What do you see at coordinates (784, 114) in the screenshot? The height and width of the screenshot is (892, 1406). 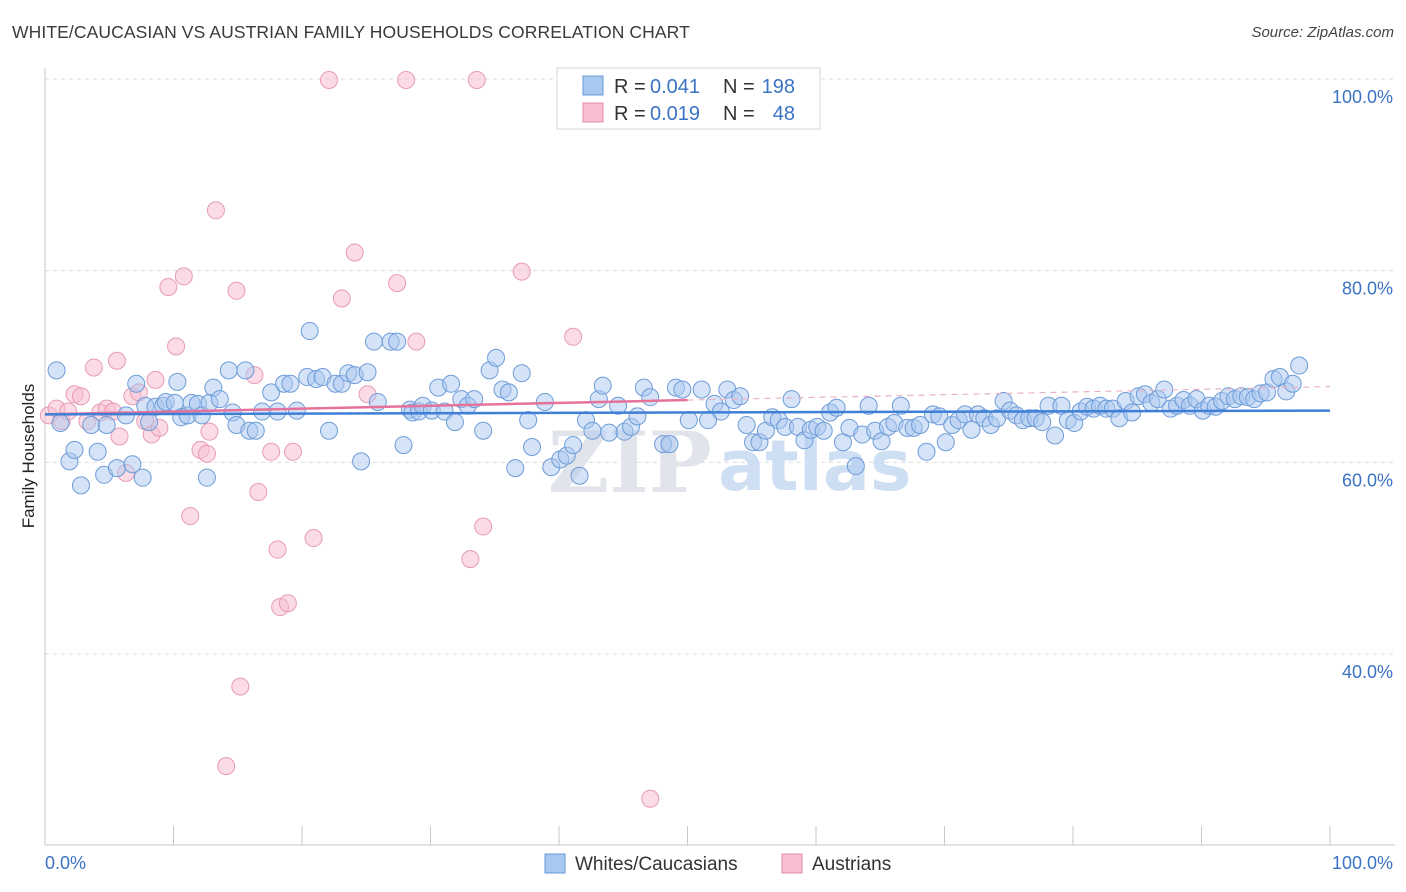 I see `legend-pink-n-value: 48` at bounding box center [784, 114].